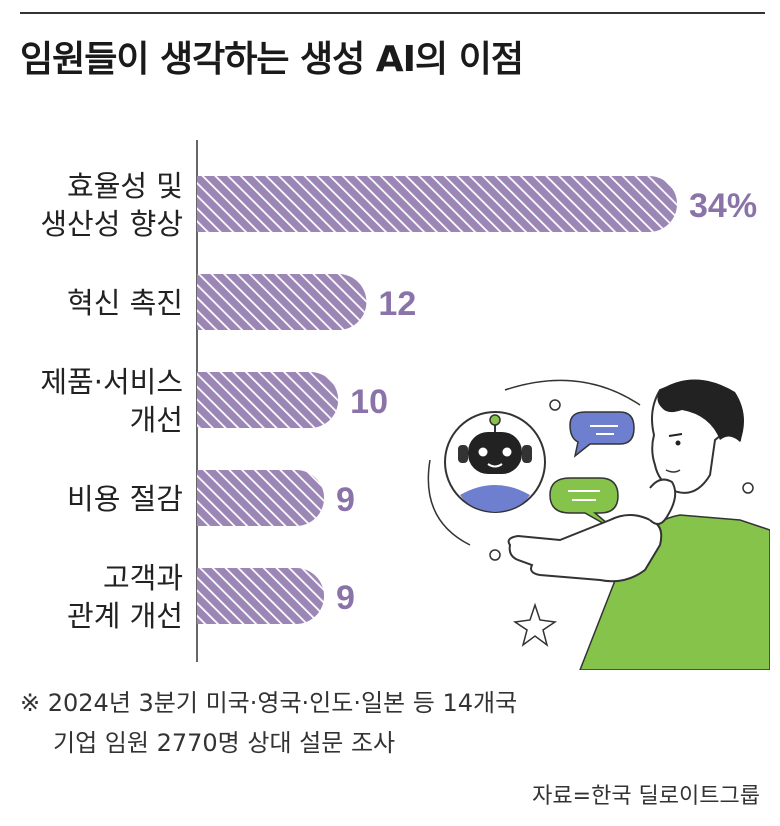  Describe the element at coordinates (143, 578) in the screenshot. I see `category-label: 고객과` at that location.